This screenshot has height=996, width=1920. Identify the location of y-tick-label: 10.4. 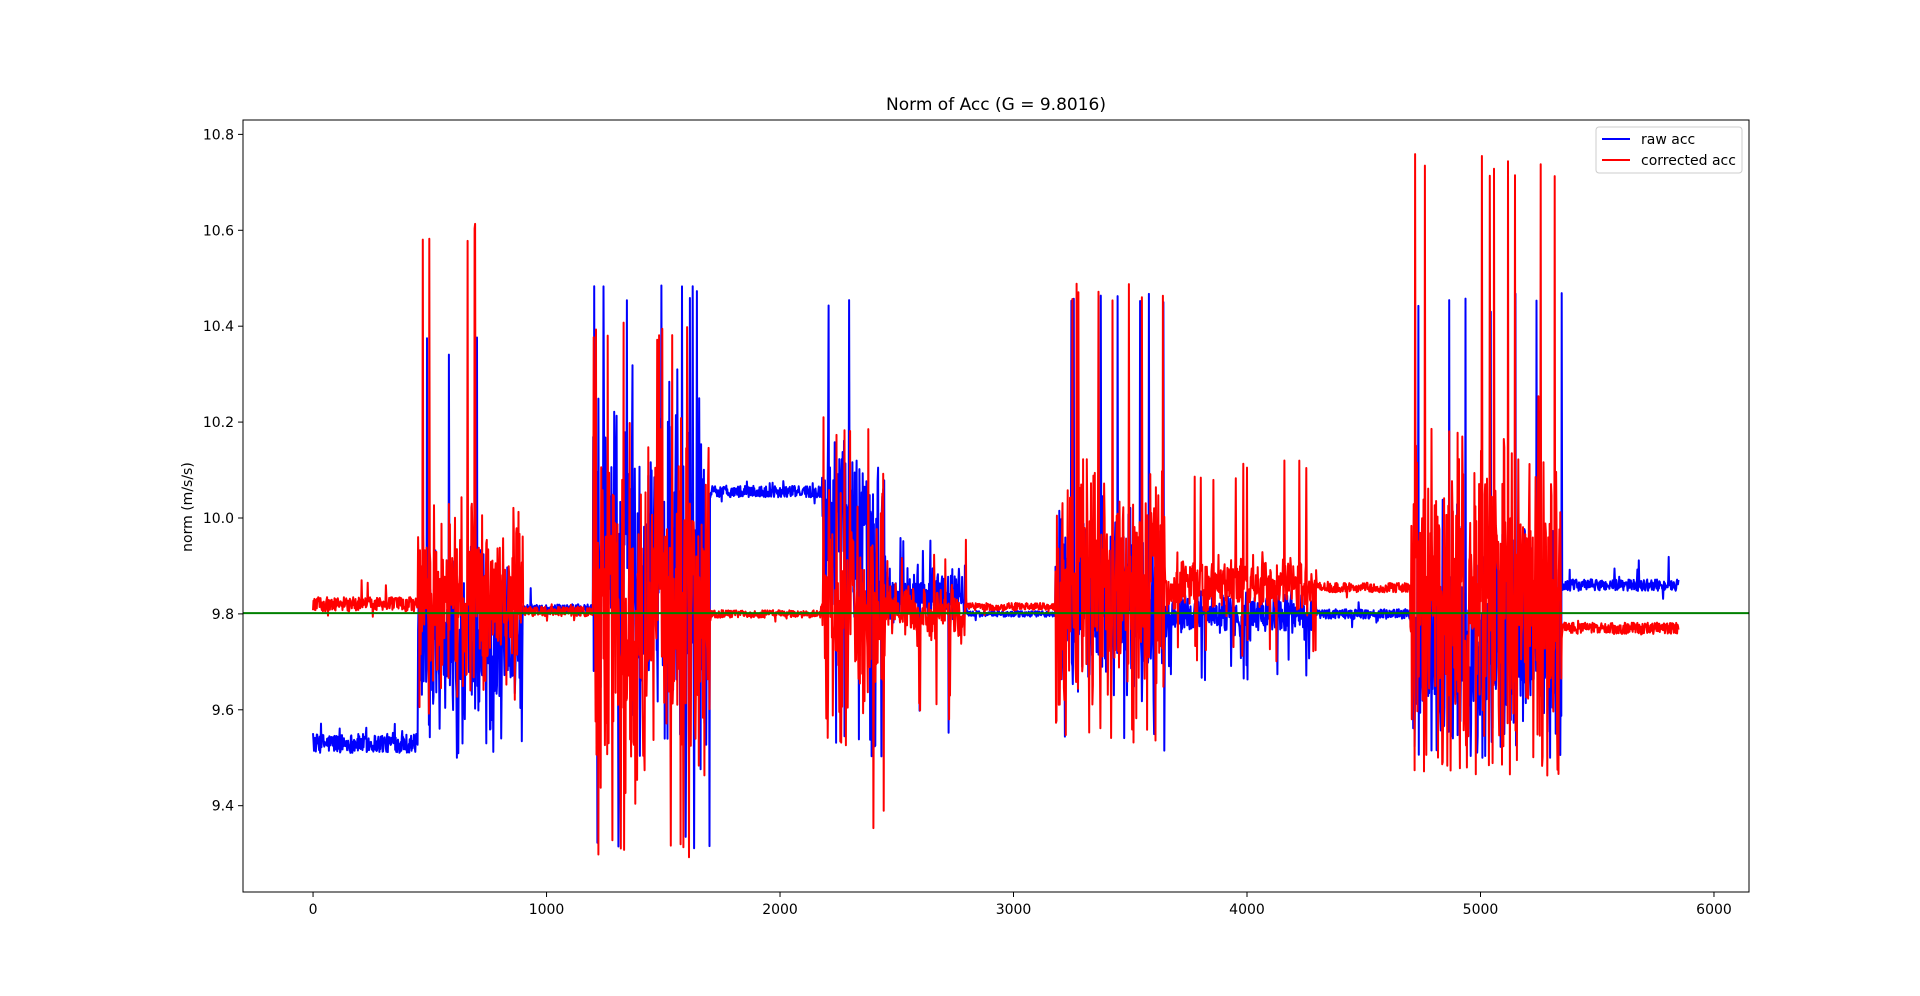
(218, 327).